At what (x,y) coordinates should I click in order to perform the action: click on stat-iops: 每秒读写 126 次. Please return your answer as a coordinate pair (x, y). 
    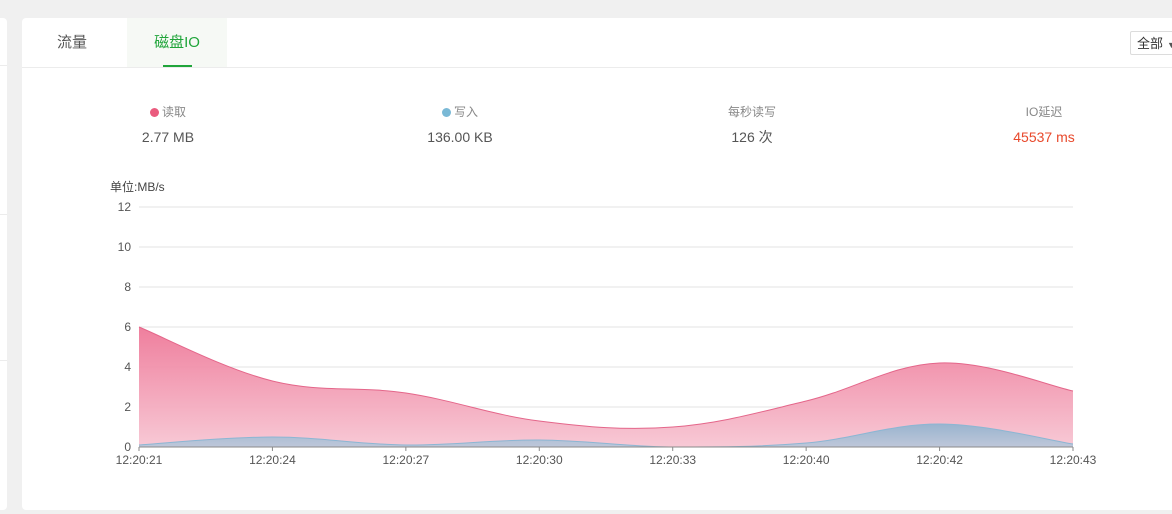
    Looking at the image, I should click on (752, 124).